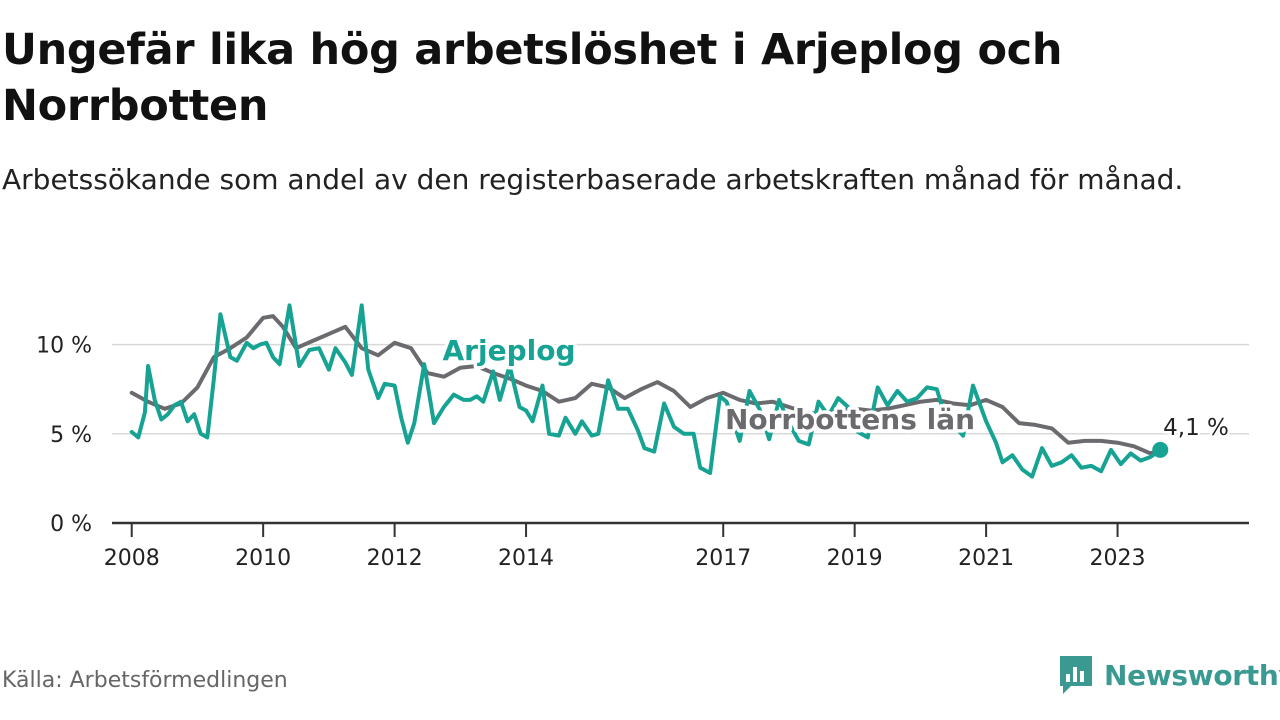  I want to click on last-value-marker, so click(1160, 449).